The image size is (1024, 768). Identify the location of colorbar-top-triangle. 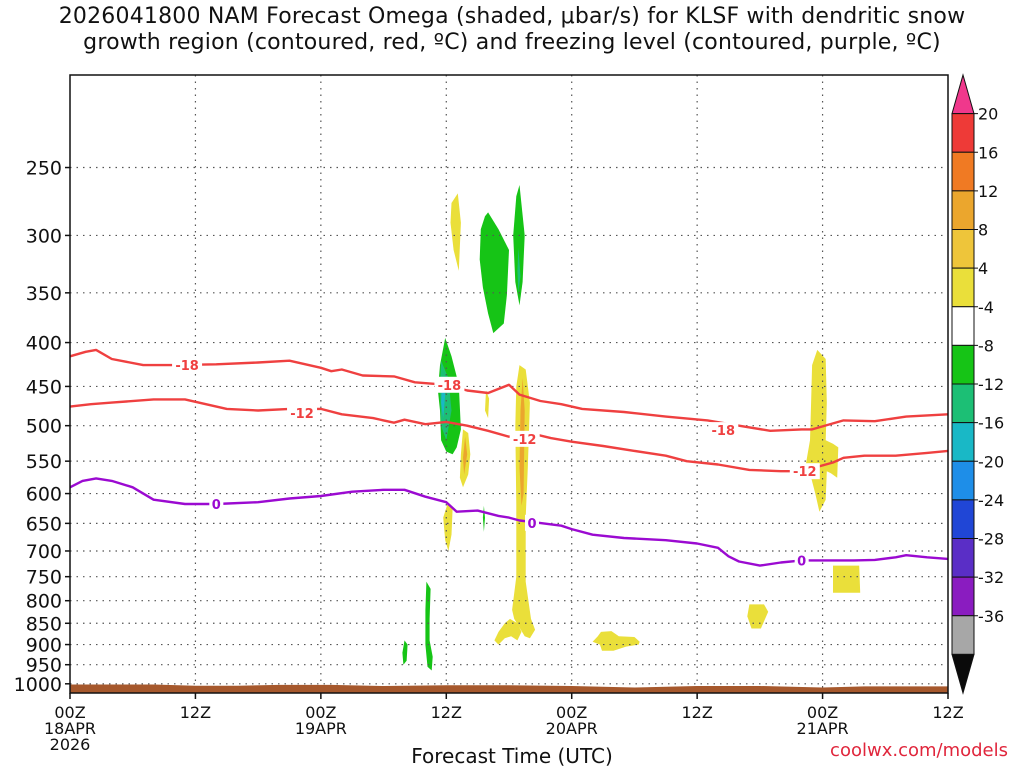
(963, 94).